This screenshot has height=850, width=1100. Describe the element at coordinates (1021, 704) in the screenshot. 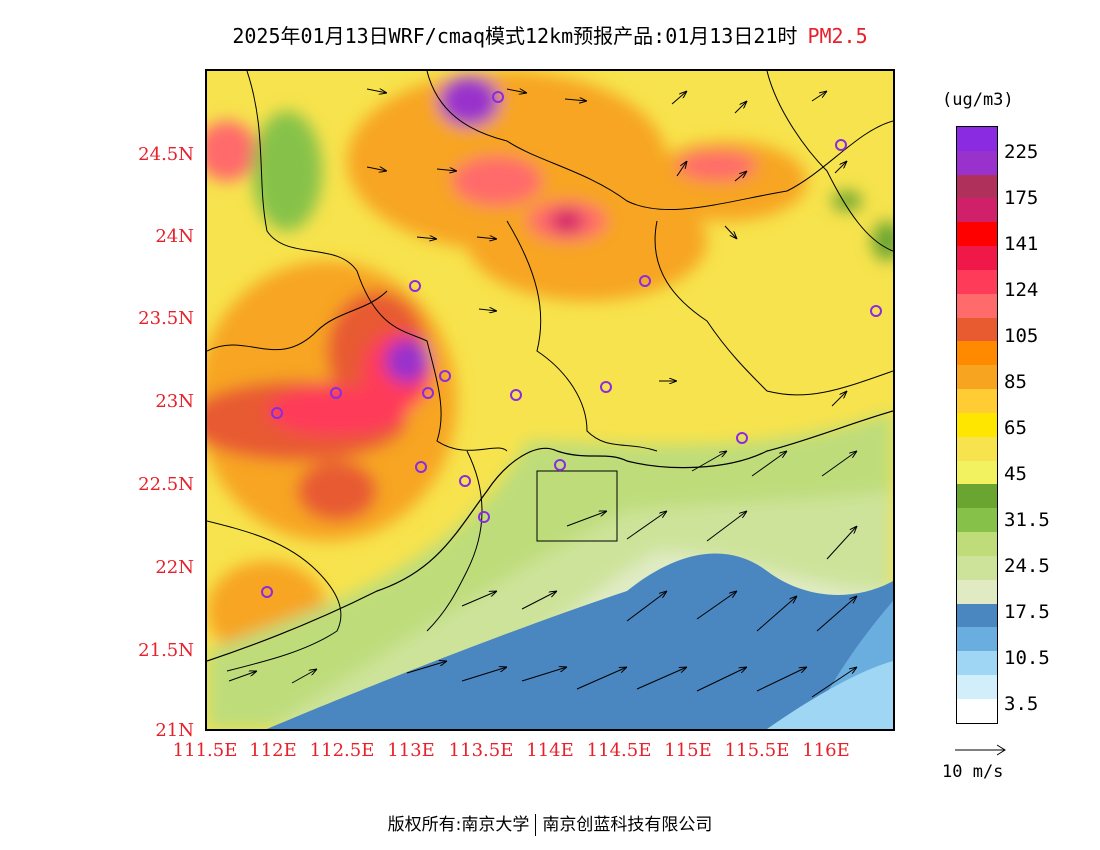

I see `legend-label: 3.5` at that location.